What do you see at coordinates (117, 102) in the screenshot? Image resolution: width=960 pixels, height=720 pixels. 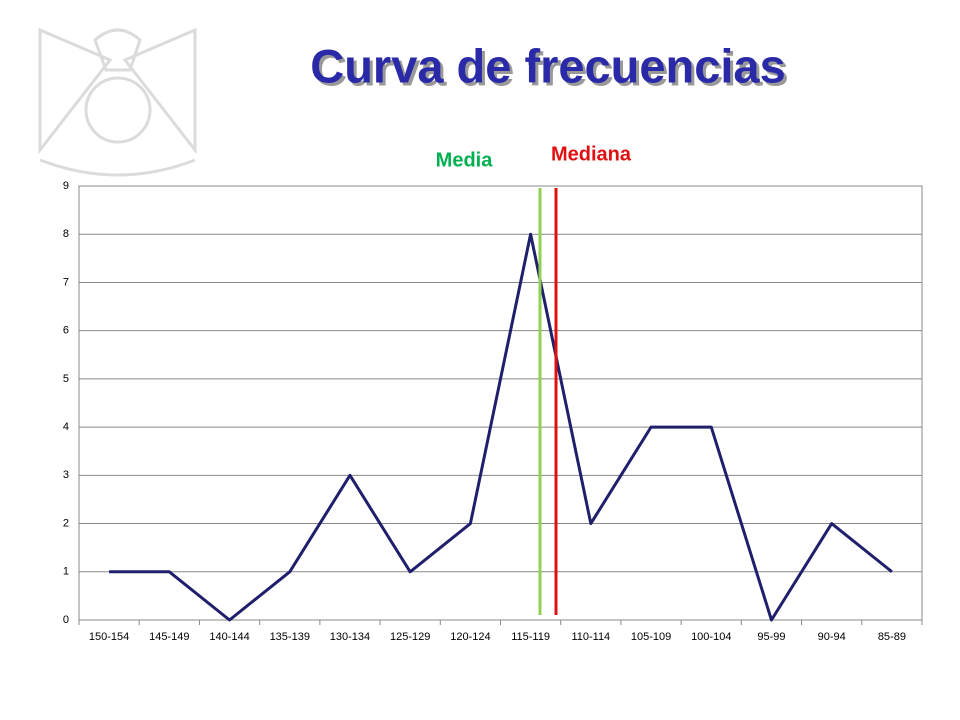 I see `logo-watermark` at bounding box center [117, 102].